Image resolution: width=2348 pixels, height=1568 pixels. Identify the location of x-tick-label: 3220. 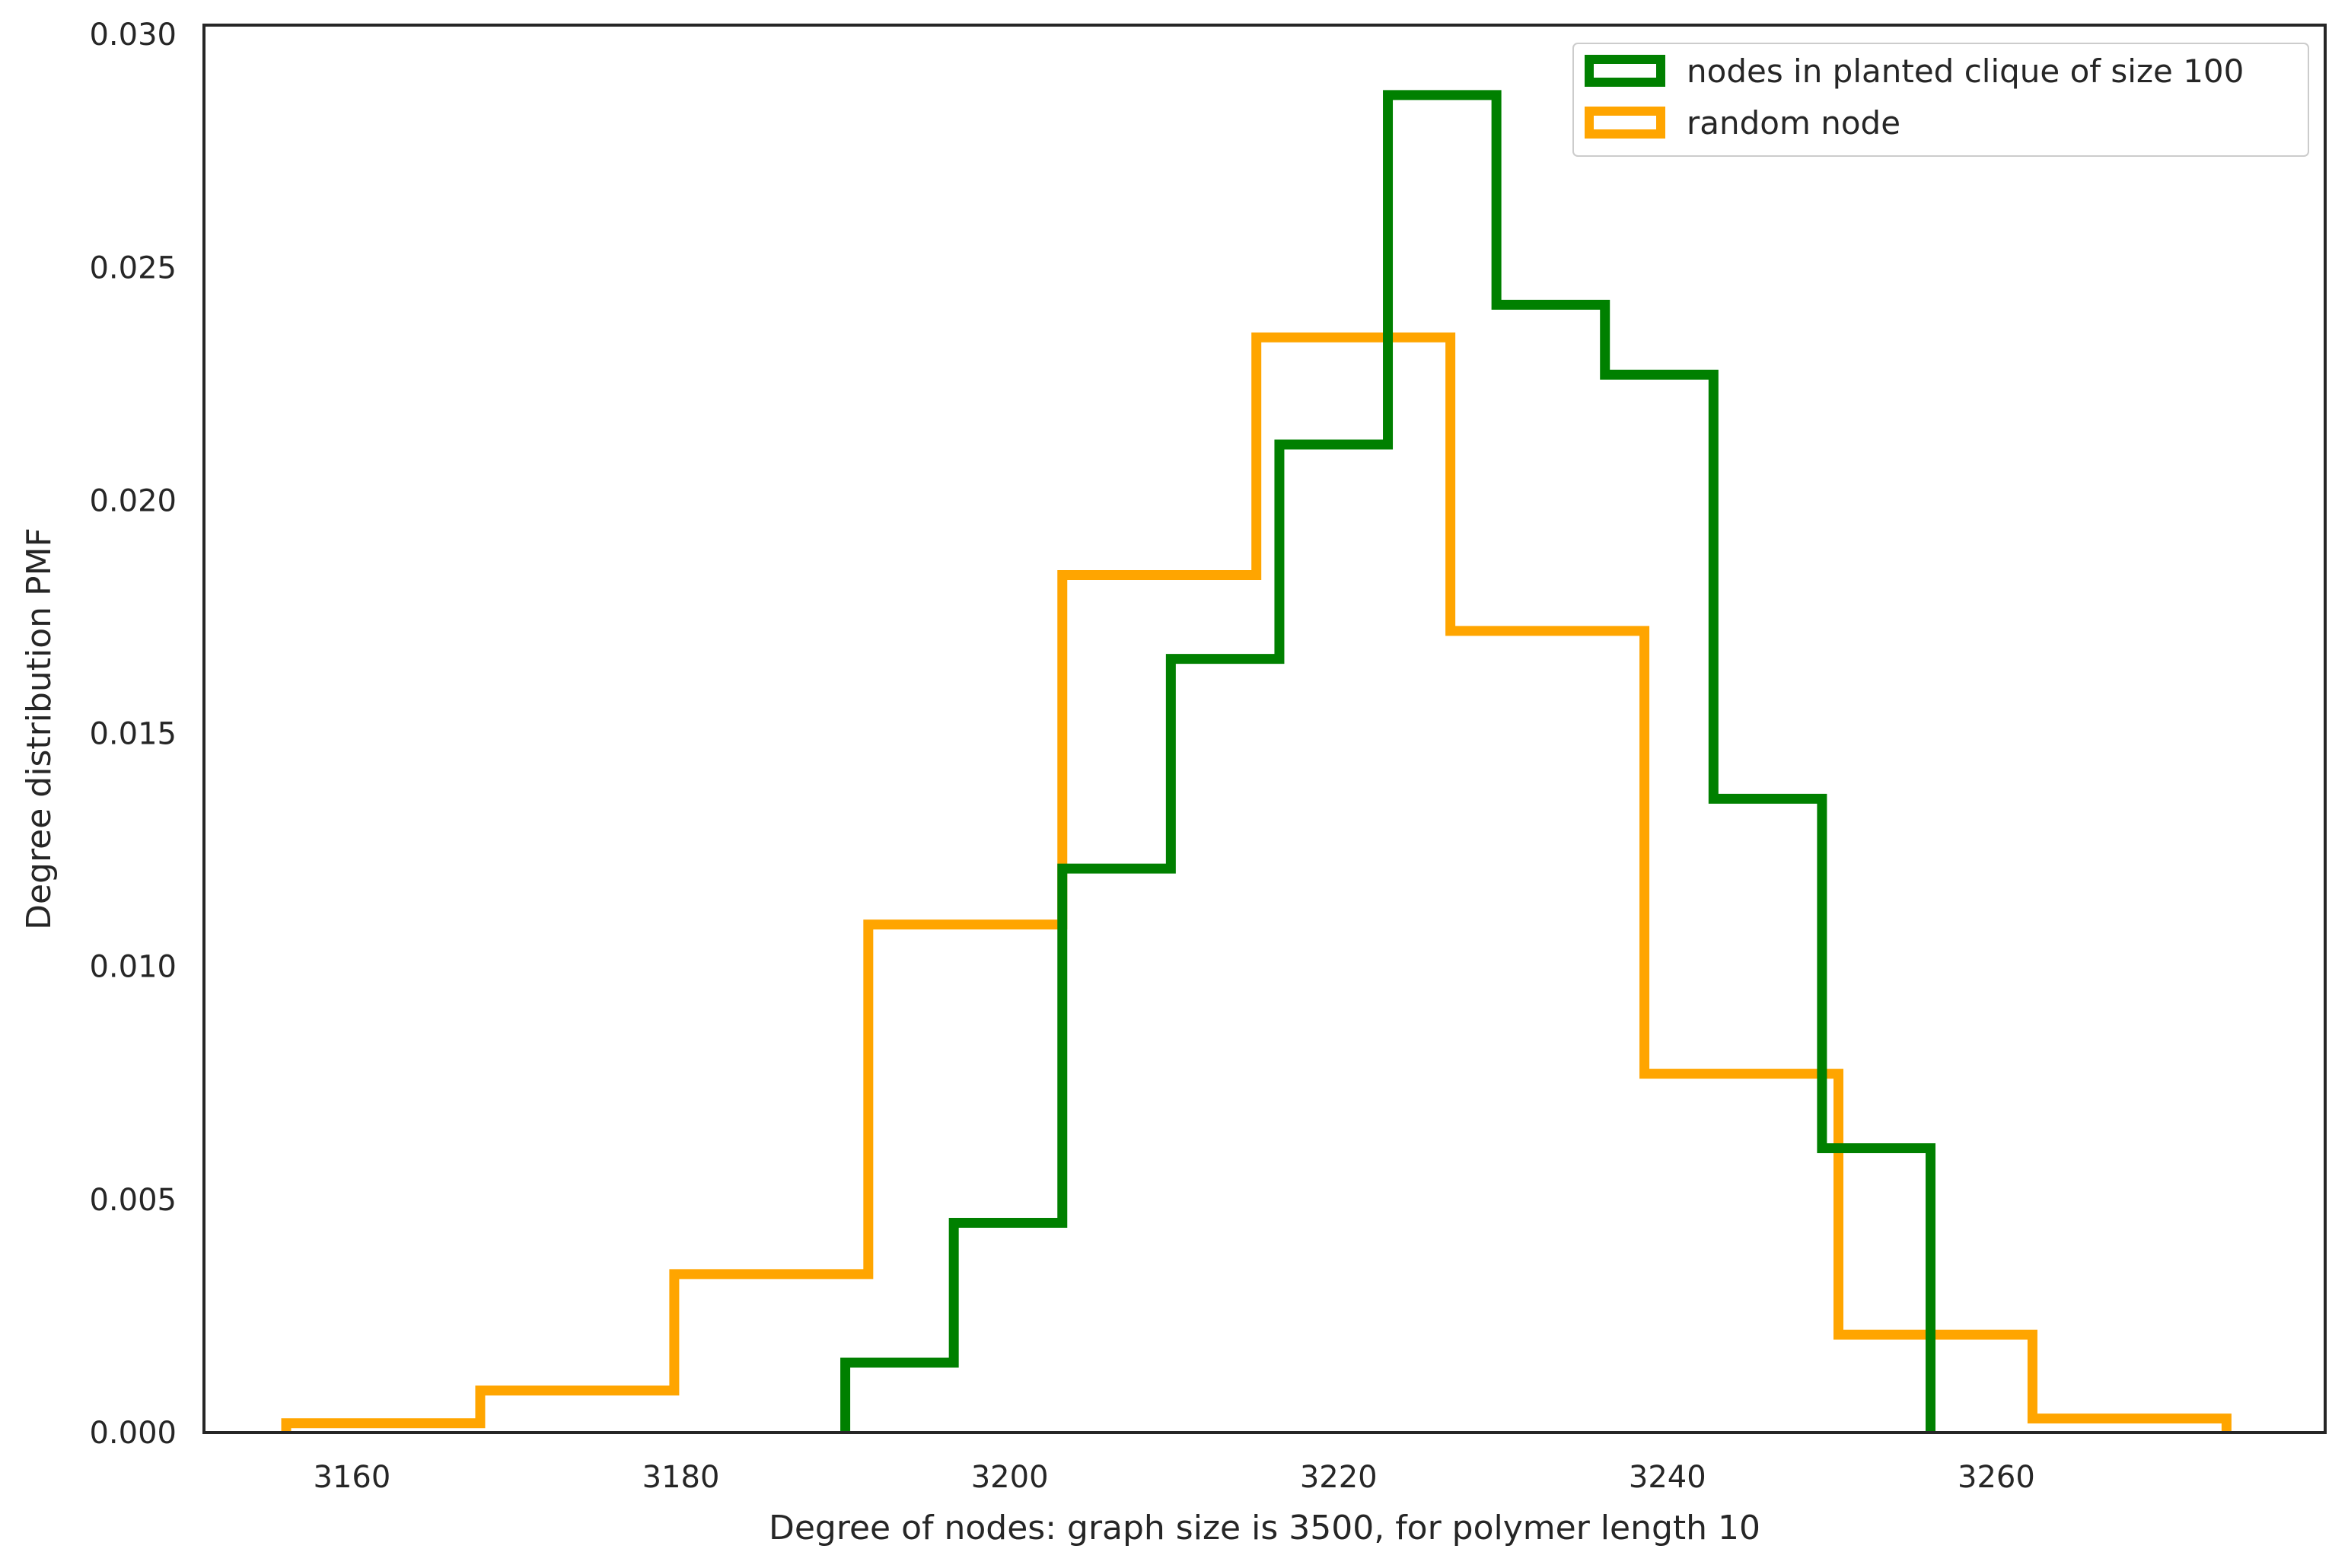
(1339, 1477).